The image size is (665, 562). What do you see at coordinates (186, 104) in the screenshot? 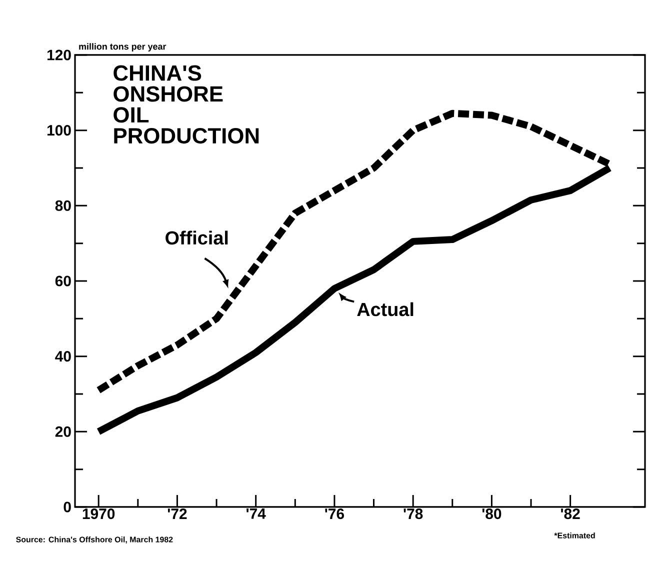
I see `text: CHINA'S ONSHORE OIL PRODUCTION` at bounding box center [186, 104].